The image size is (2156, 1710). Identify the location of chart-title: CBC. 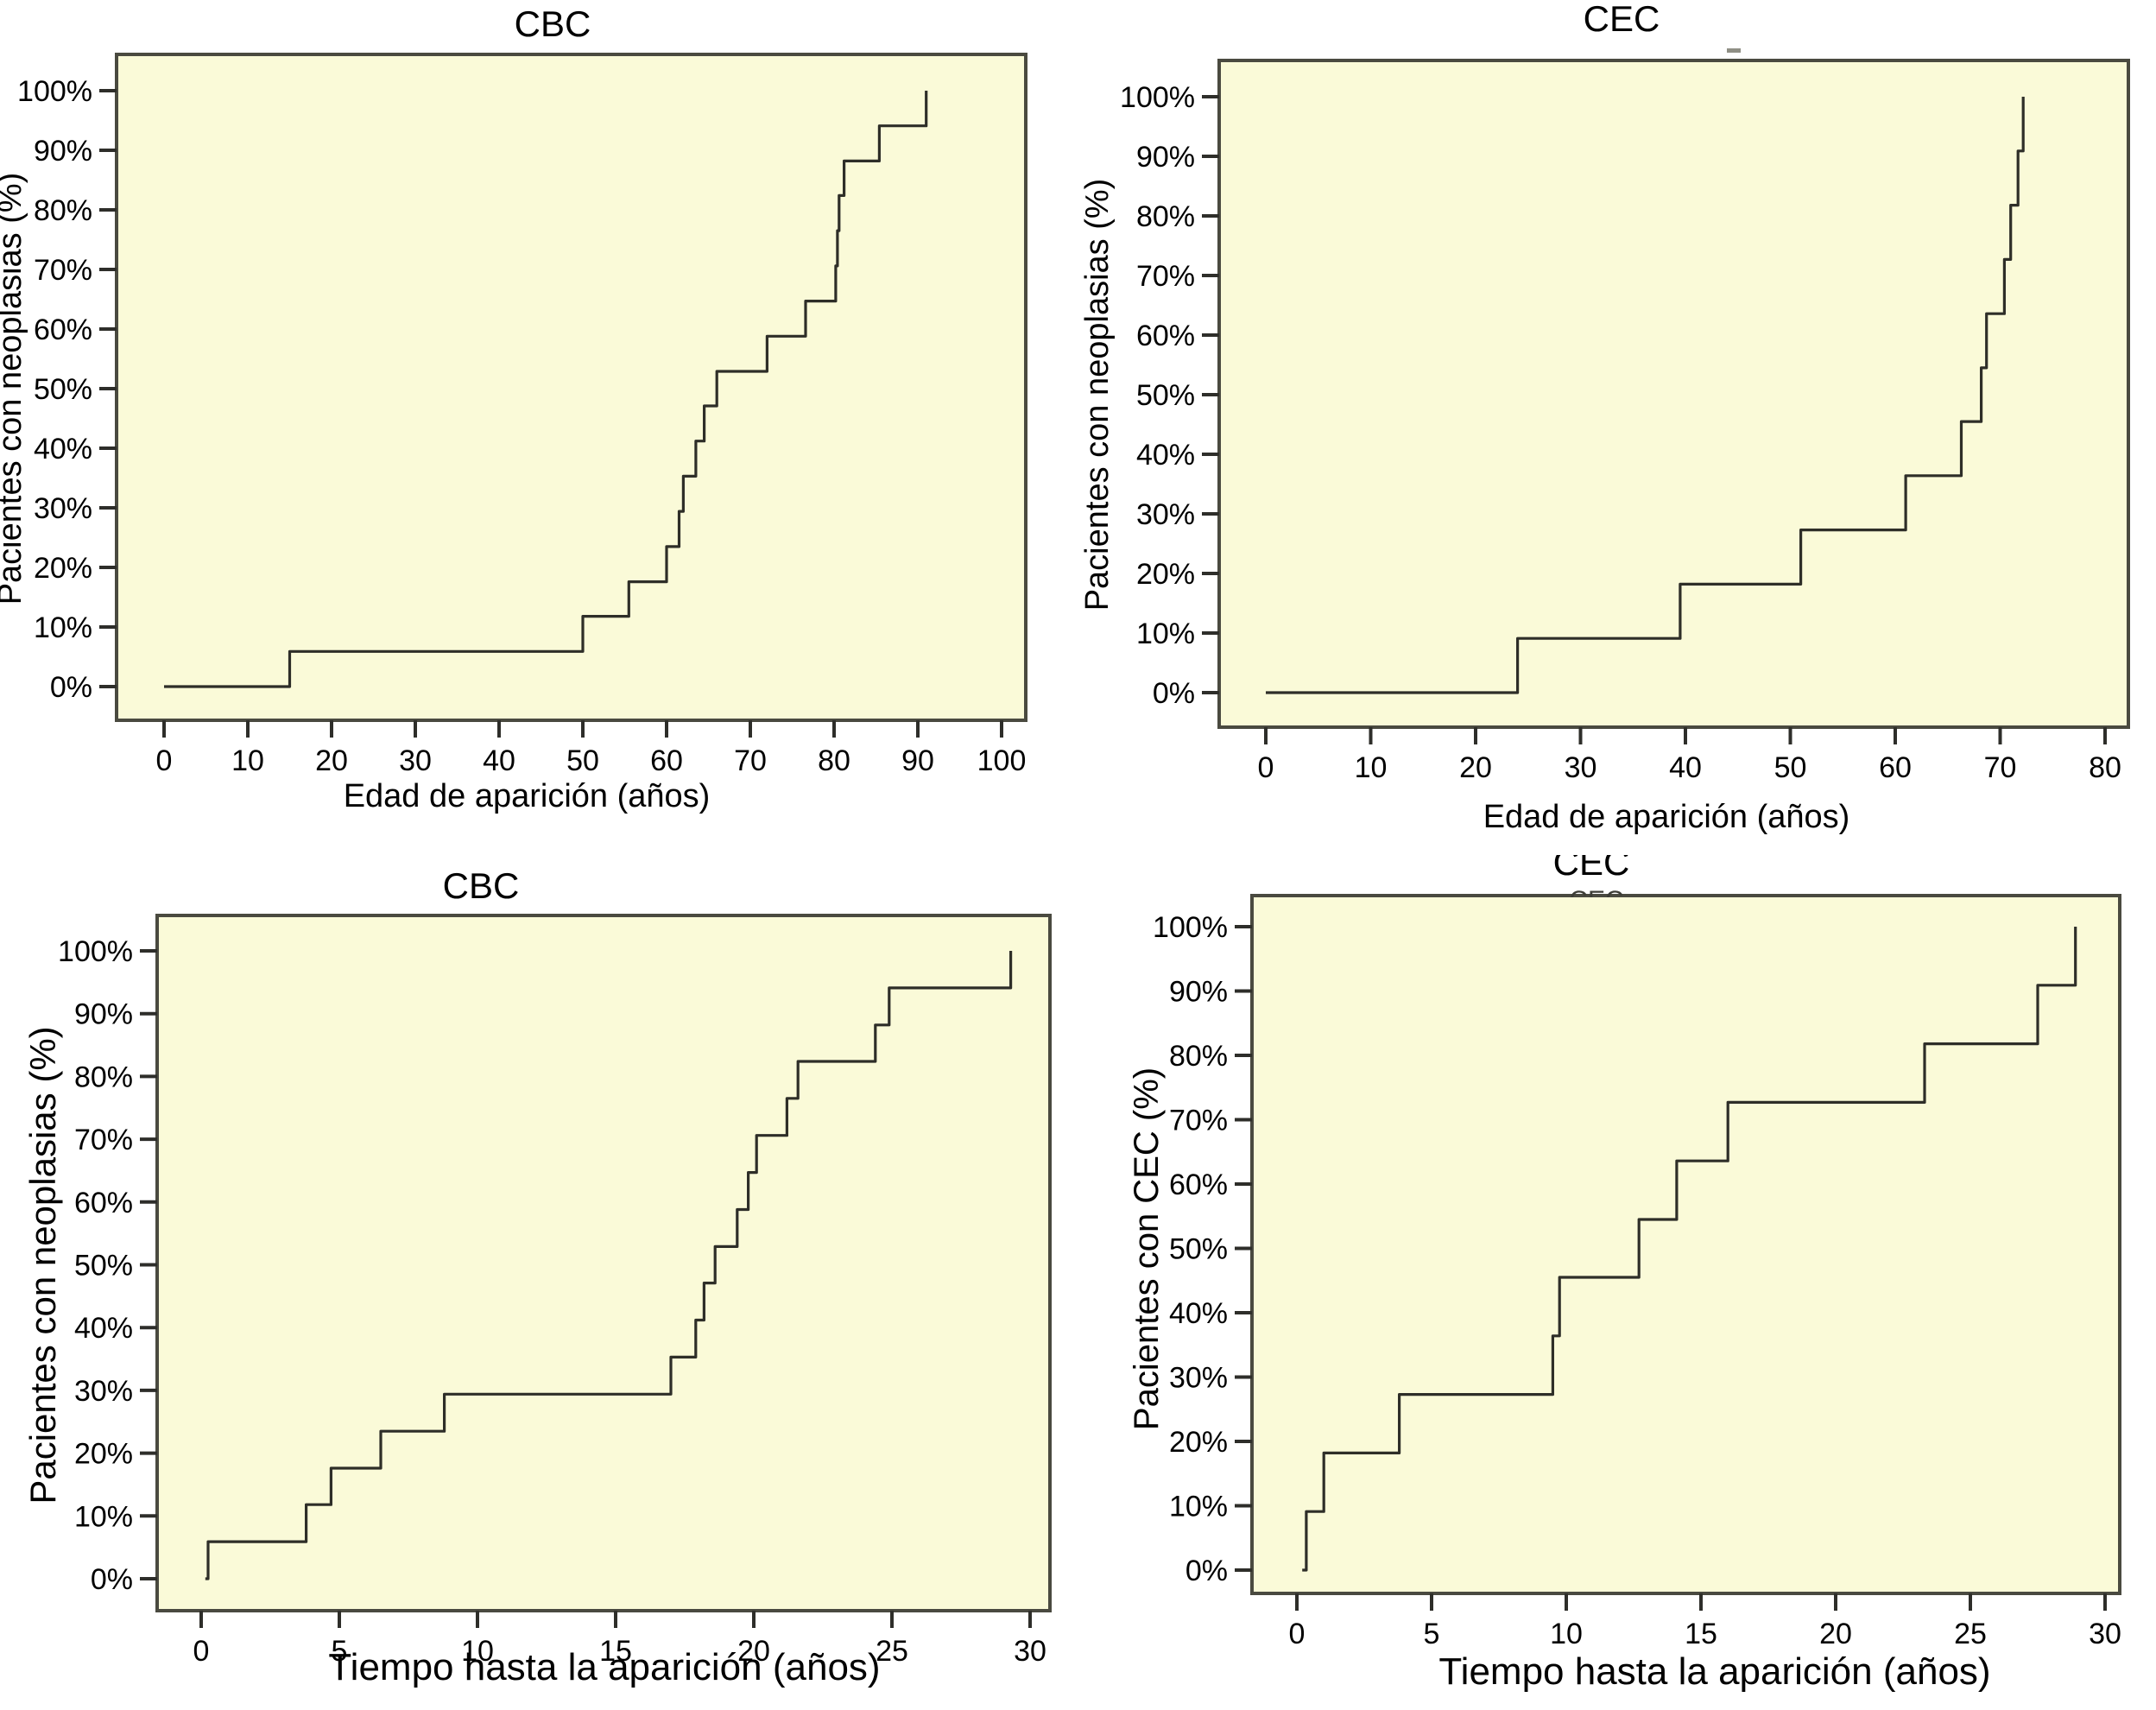
(553, 24).